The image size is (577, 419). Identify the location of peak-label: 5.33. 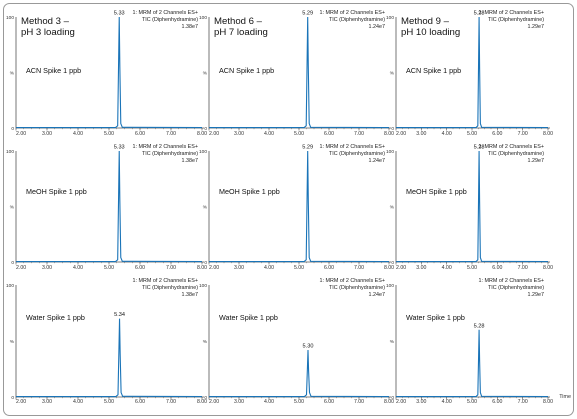
(119, 148).